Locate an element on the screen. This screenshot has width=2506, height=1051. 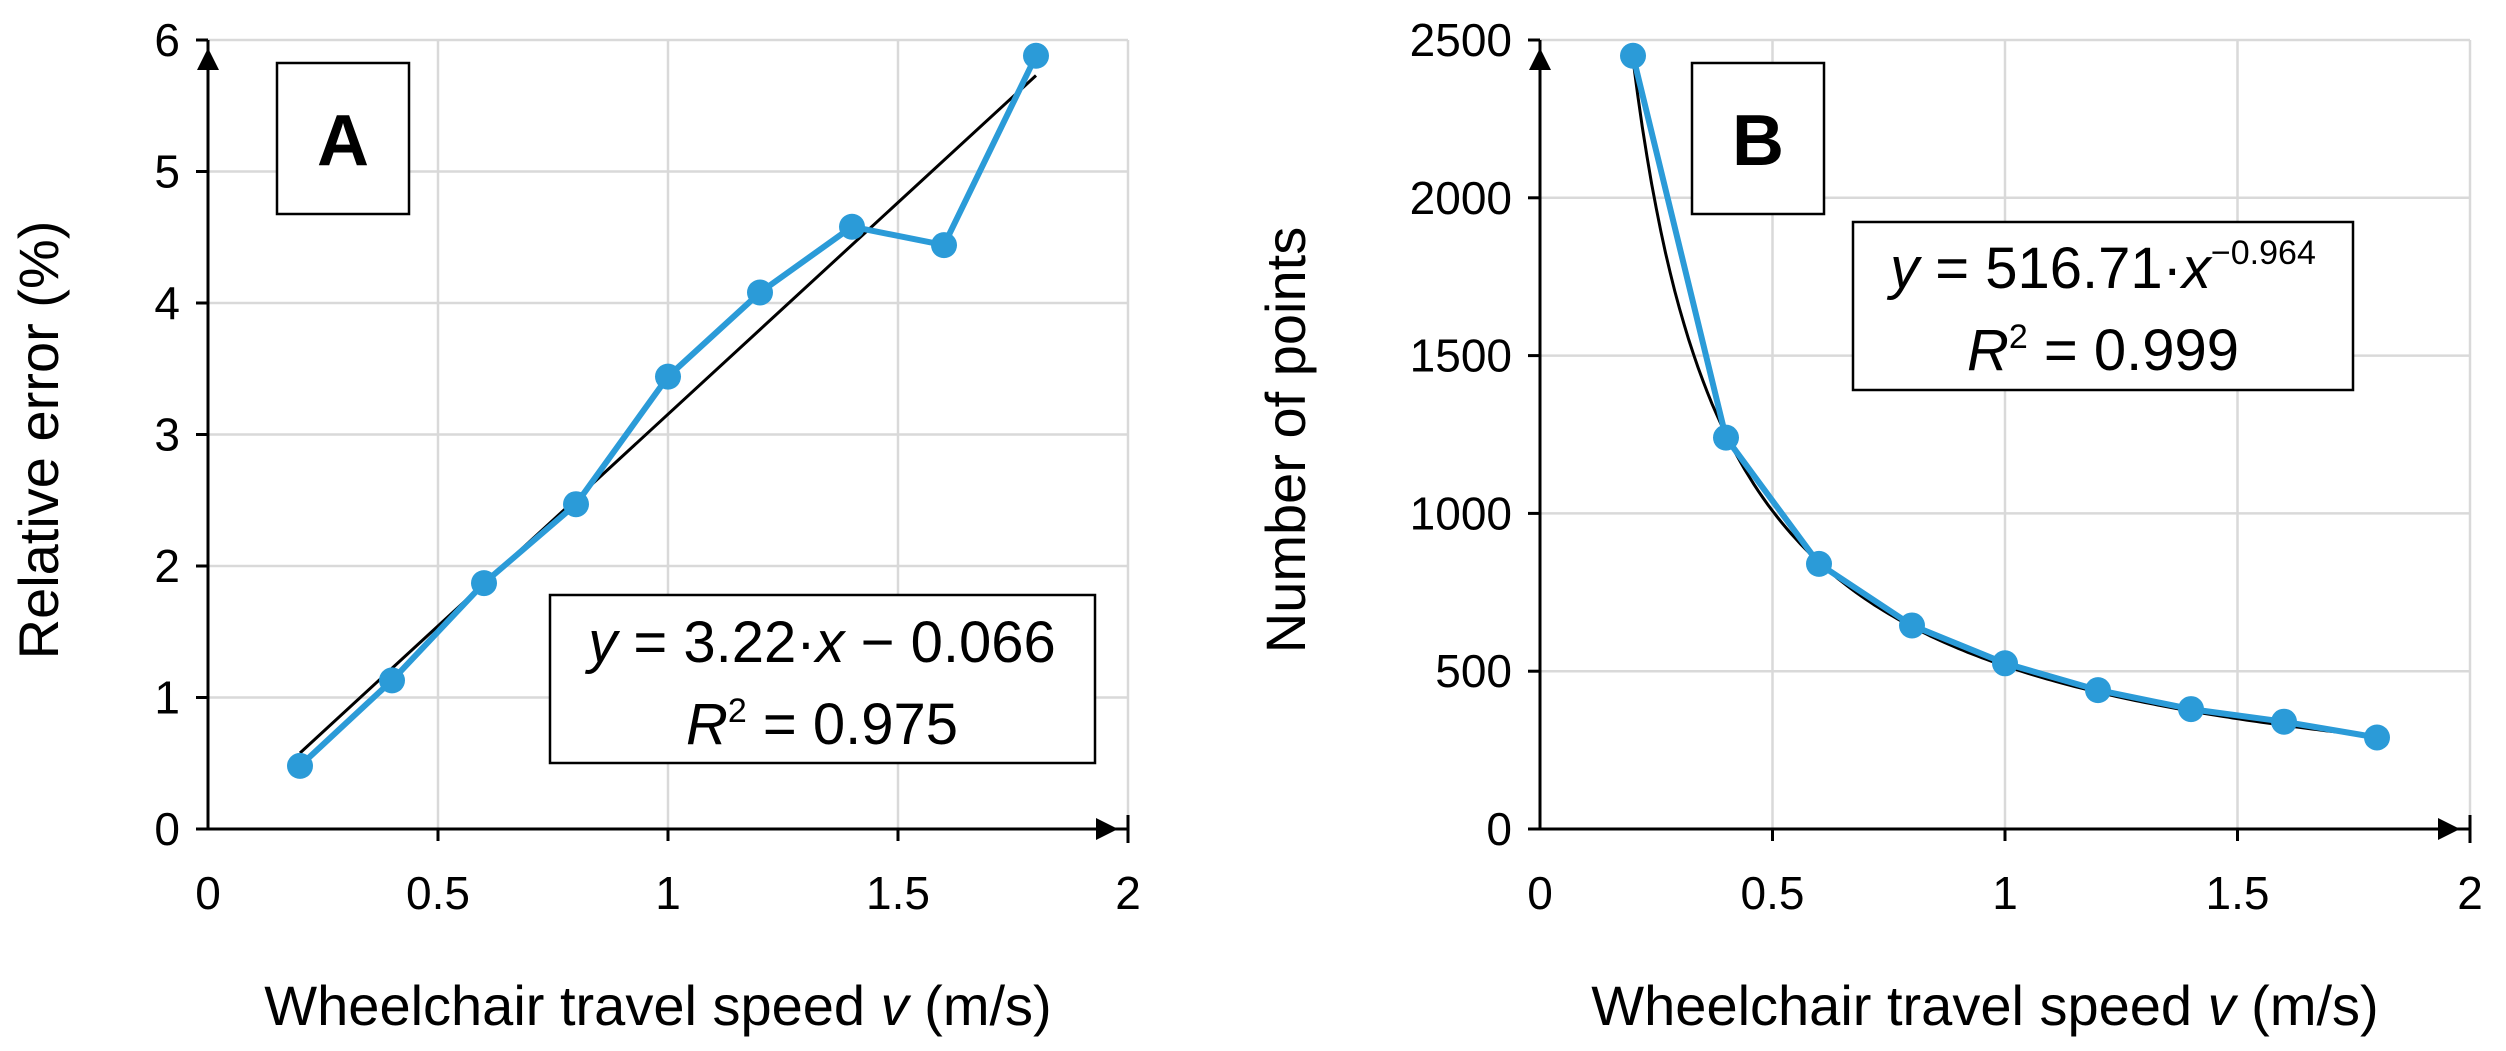
y-tick-label: 1 is located at coordinates (167, 698).